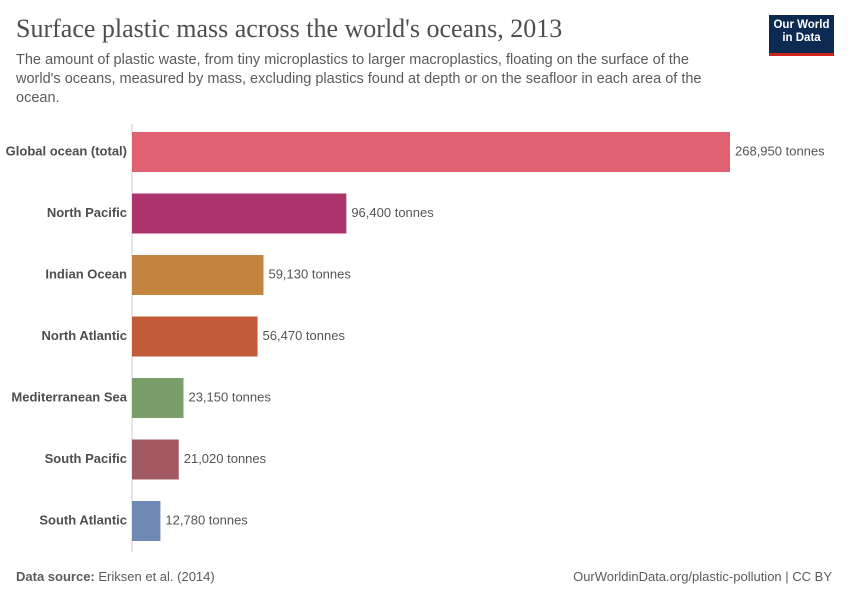 This screenshot has height=600, width=850. I want to click on logo: Our World in Data, so click(801, 35).